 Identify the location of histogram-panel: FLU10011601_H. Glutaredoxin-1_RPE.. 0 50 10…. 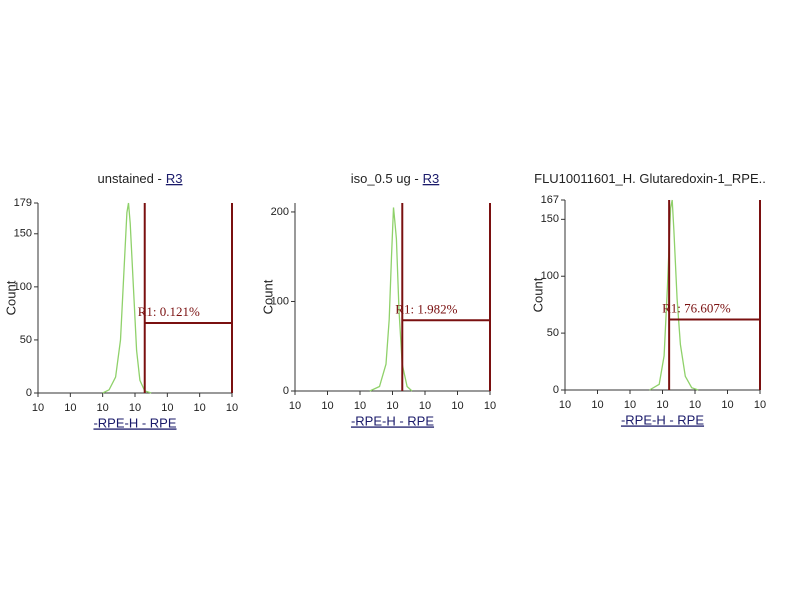
(648, 299).